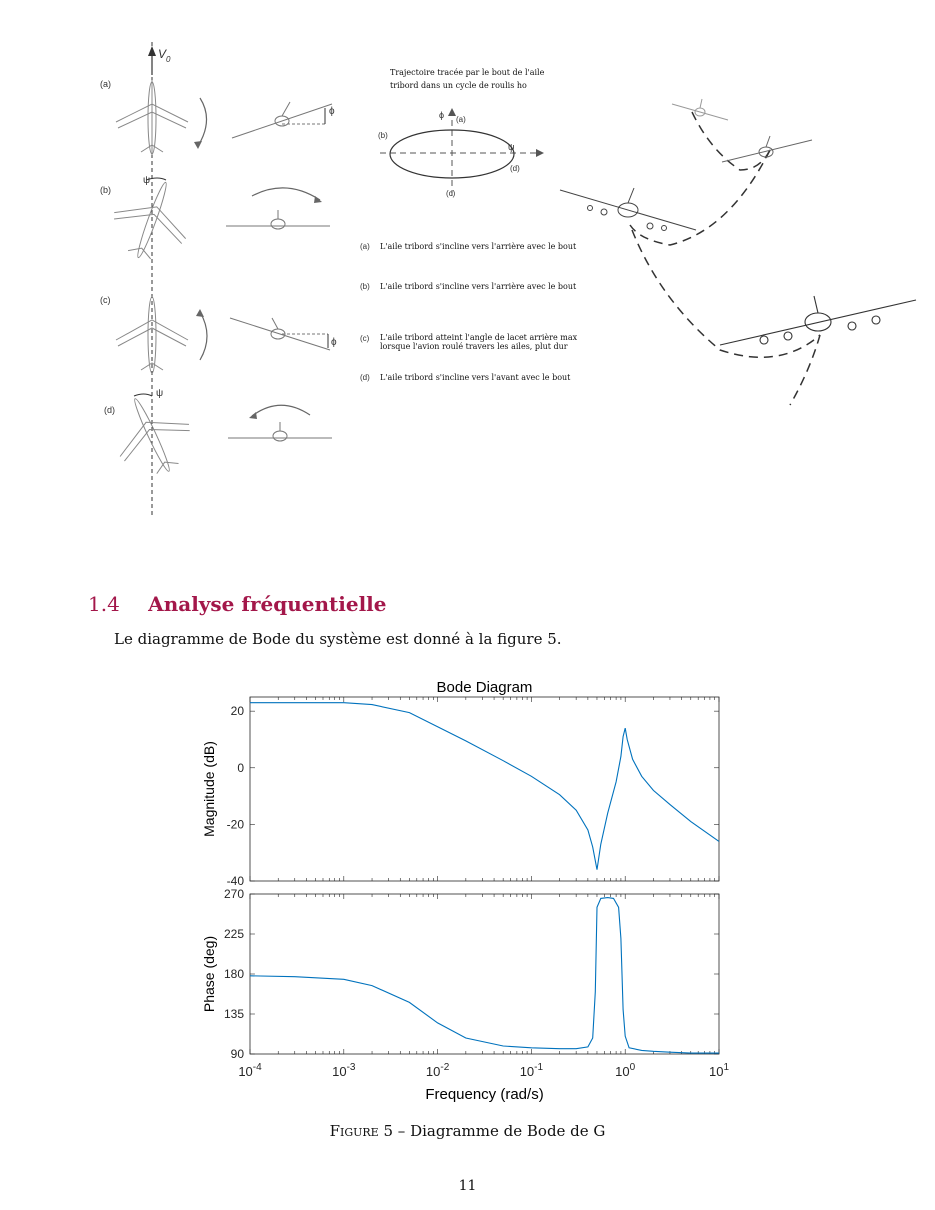  What do you see at coordinates (361, 1131) in the screenshot?
I see `figure-label: Figure 5` at bounding box center [361, 1131].